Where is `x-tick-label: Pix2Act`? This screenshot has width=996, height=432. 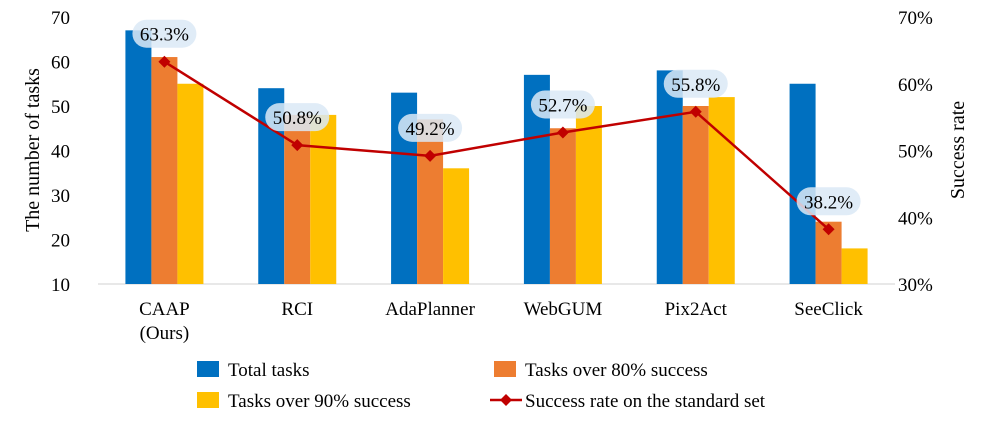
x-tick-label: Pix2Act is located at coordinates (696, 309).